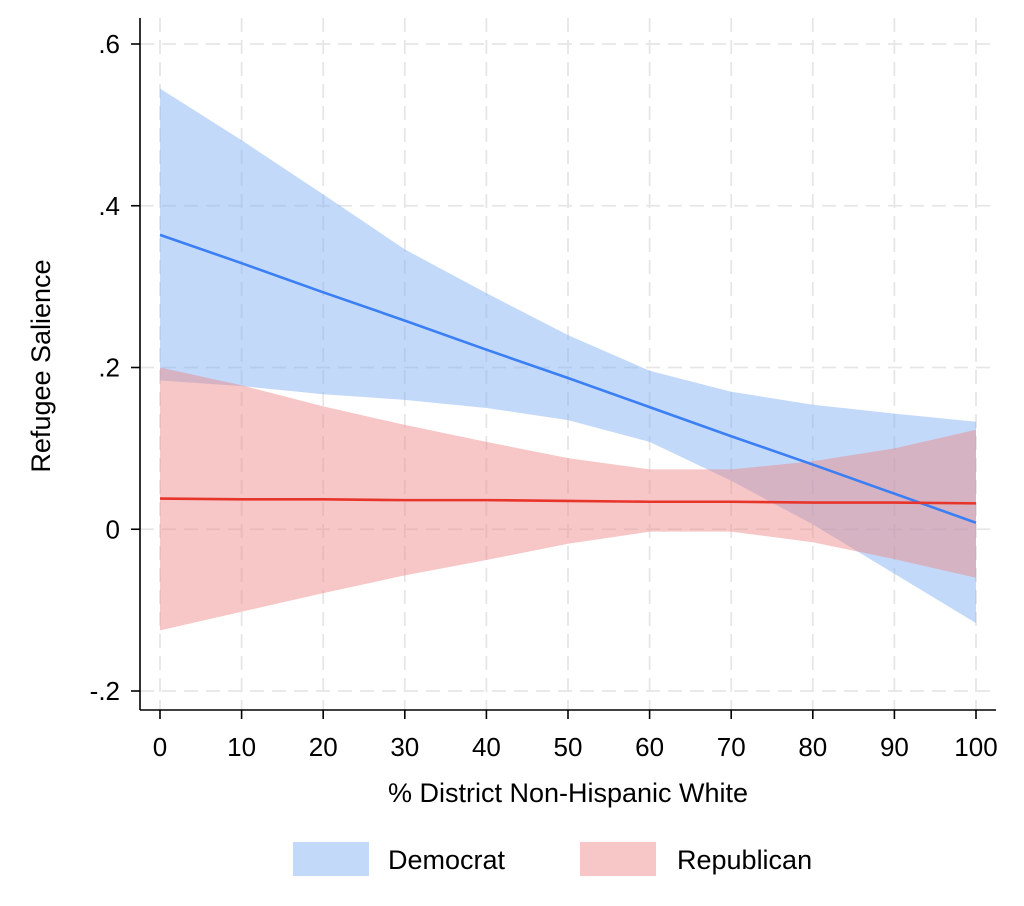 This screenshot has height=906, width=1024. What do you see at coordinates (568, 747) in the screenshot?
I see `x-tick-label: 50` at bounding box center [568, 747].